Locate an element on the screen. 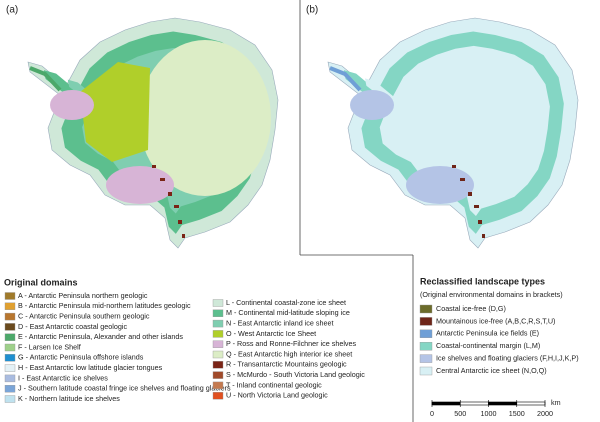  legend-label: Mountainous ice-free (A,B,C,R,S,T,U) is located at coordinates (495, 320).